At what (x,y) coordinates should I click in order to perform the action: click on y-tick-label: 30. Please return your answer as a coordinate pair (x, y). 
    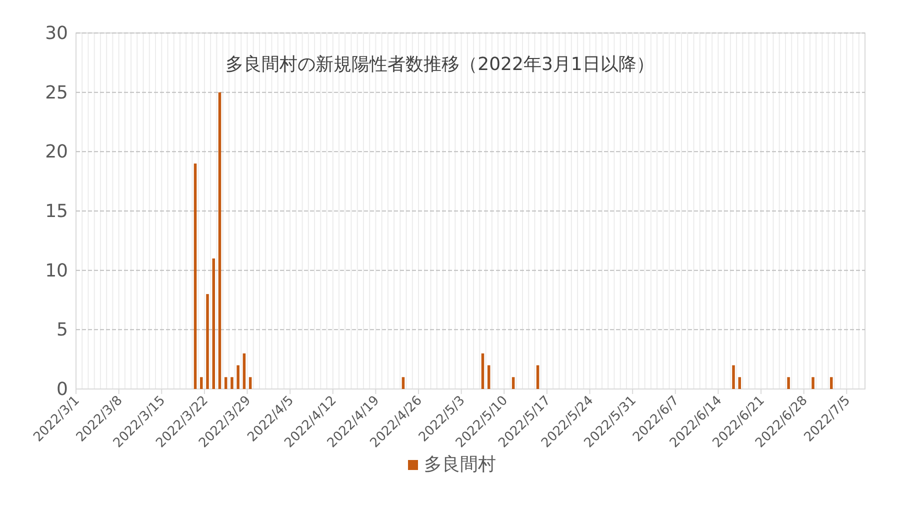
    Looking at the image, I should click on (56, 33).